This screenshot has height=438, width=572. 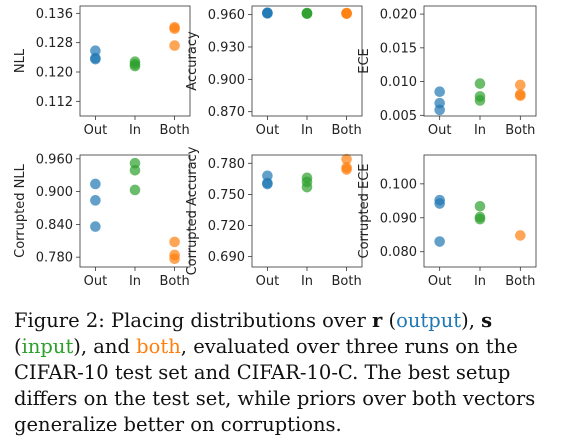 I want to click on panel-2-ytick-label: 0.930, so click(x=226, y=47).